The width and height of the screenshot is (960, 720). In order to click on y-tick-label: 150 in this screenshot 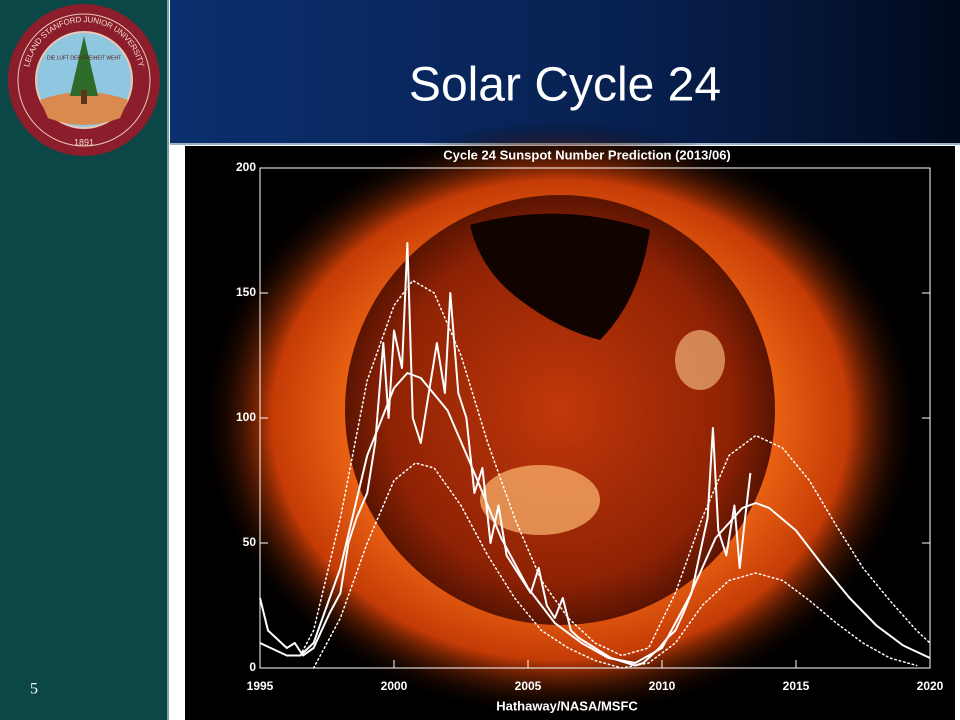, I will do `click(246, 292)`.